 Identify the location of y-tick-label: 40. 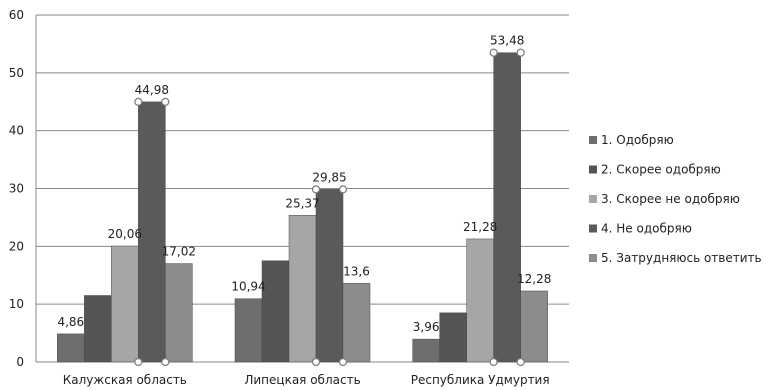
(16, 131).